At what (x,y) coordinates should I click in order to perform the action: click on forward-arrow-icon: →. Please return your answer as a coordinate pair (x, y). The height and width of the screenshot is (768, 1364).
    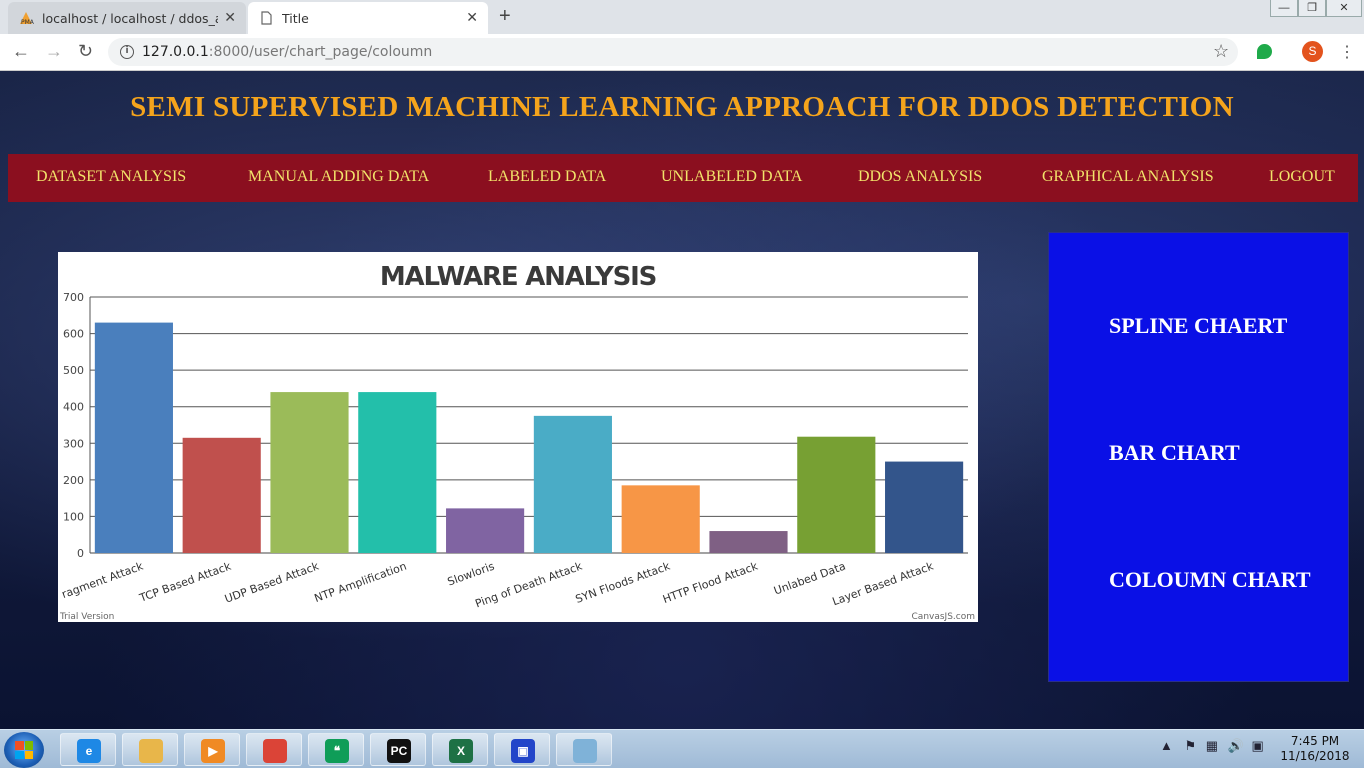
    Looking at the image, I should click on (54, 51).